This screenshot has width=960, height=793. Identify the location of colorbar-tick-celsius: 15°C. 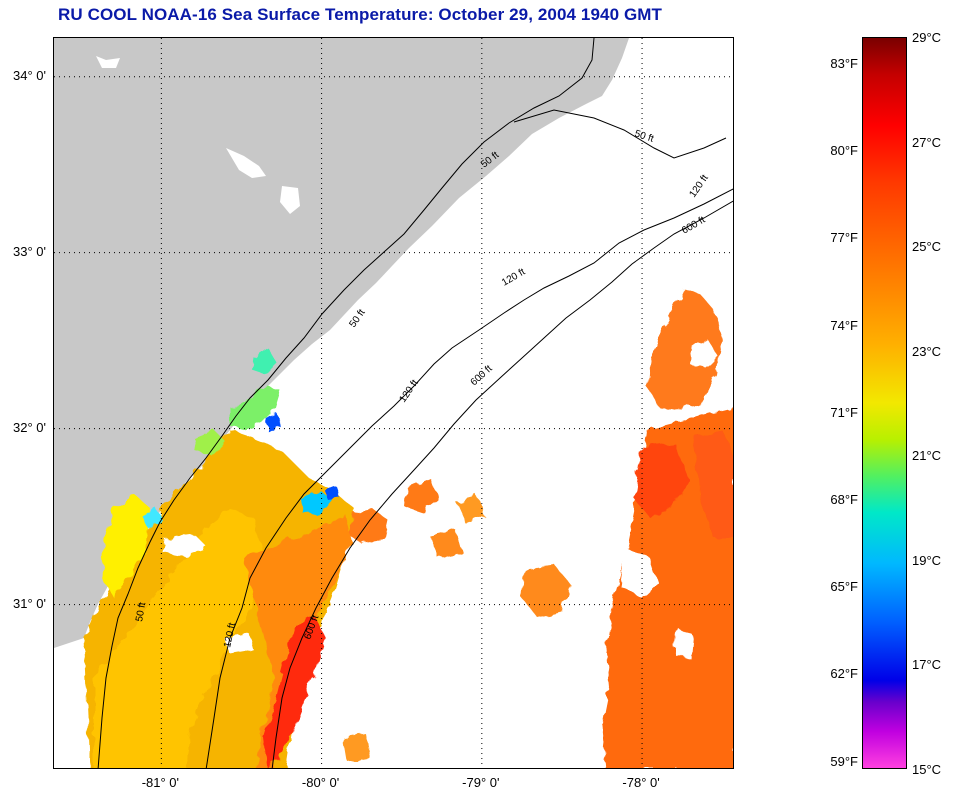
(927, 769).